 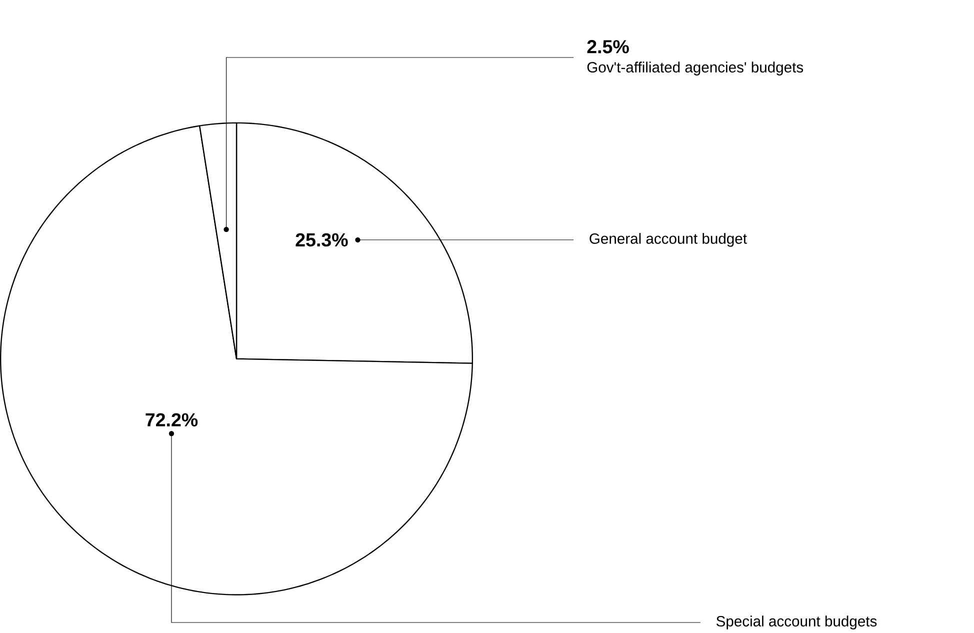 What do you see at coordinates (668, 240) in the screenshot?
I see `slice-label: General account budget` at bounding box center [668, 240].